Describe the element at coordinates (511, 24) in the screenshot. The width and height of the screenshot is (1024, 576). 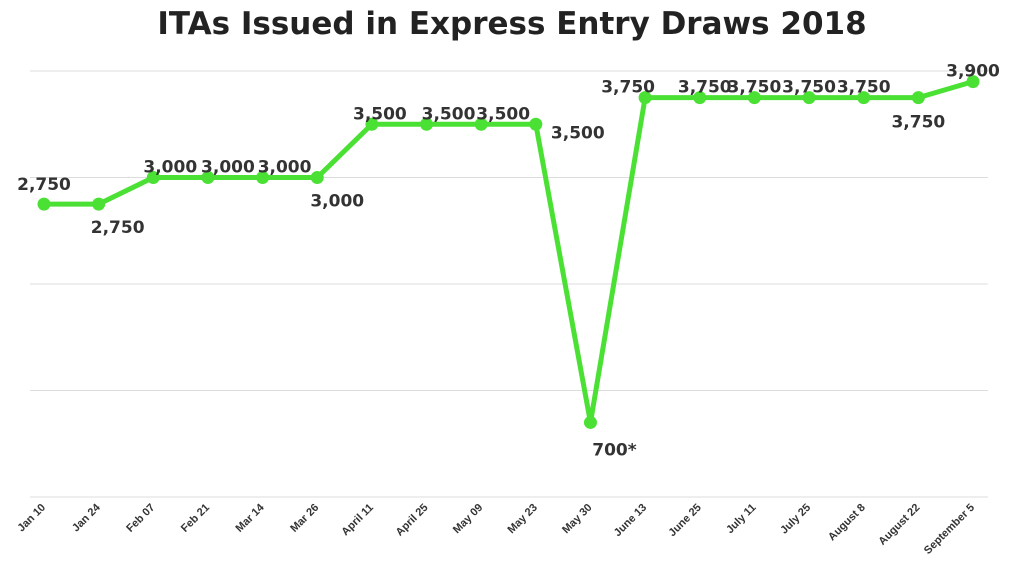
I see `chart-title: ITAs Issued in Express Entry Draws 2018` at that location.